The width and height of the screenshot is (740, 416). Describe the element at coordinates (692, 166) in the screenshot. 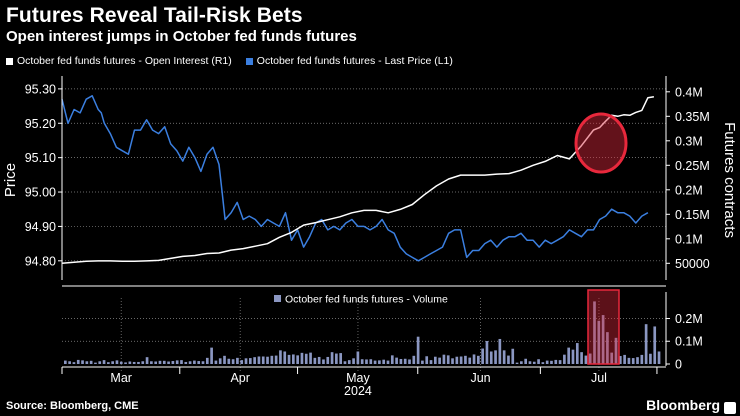

I see `tick-label-contracts-4: 0.25M` at that location.